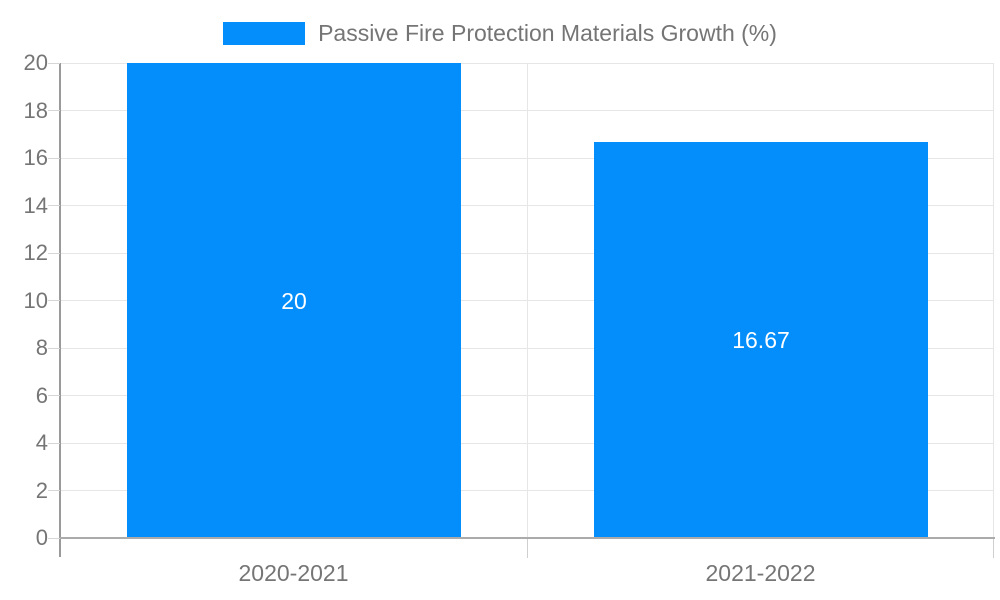 This screenshot has height=600, width=1000. What do you see at coordinates (35, 205) in the screenshot?
I see `y-tick-label: 14` at bounding box center [35, 205].